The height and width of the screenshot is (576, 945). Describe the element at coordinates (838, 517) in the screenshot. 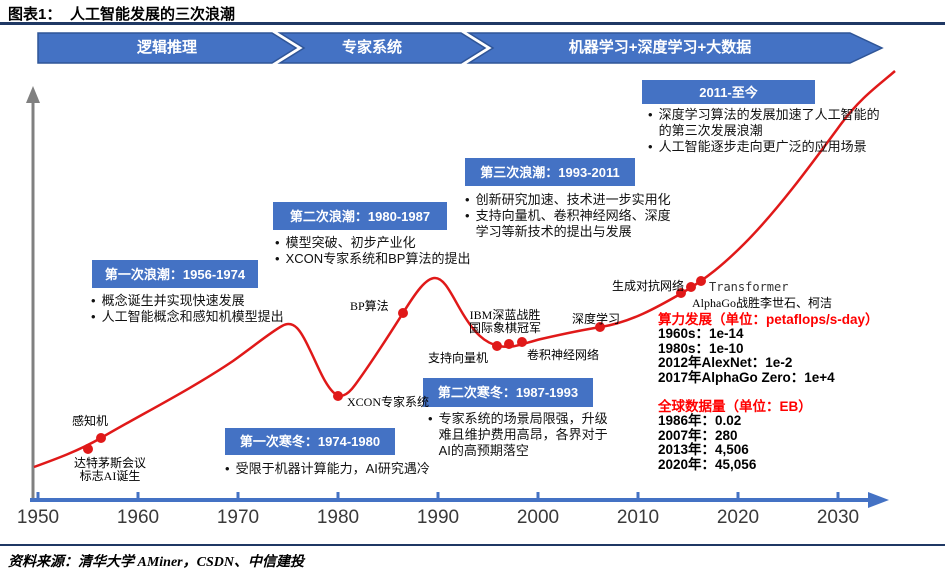

I see `x-tick-2030: 2030` at that location.